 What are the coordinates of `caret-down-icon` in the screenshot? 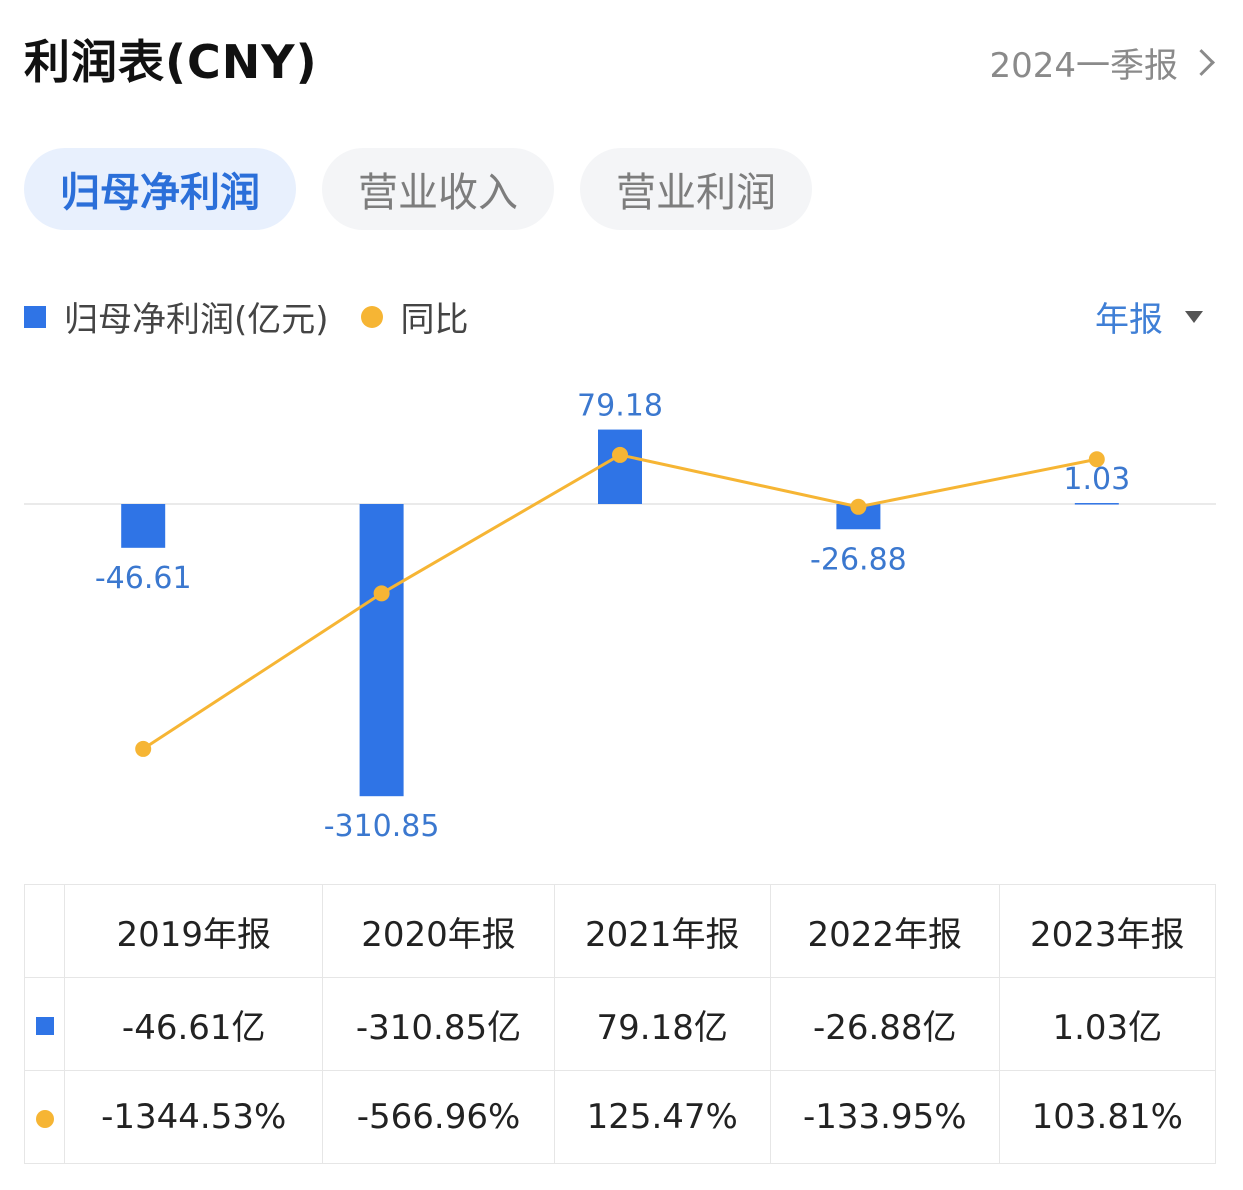 It's located at (1194, 316).